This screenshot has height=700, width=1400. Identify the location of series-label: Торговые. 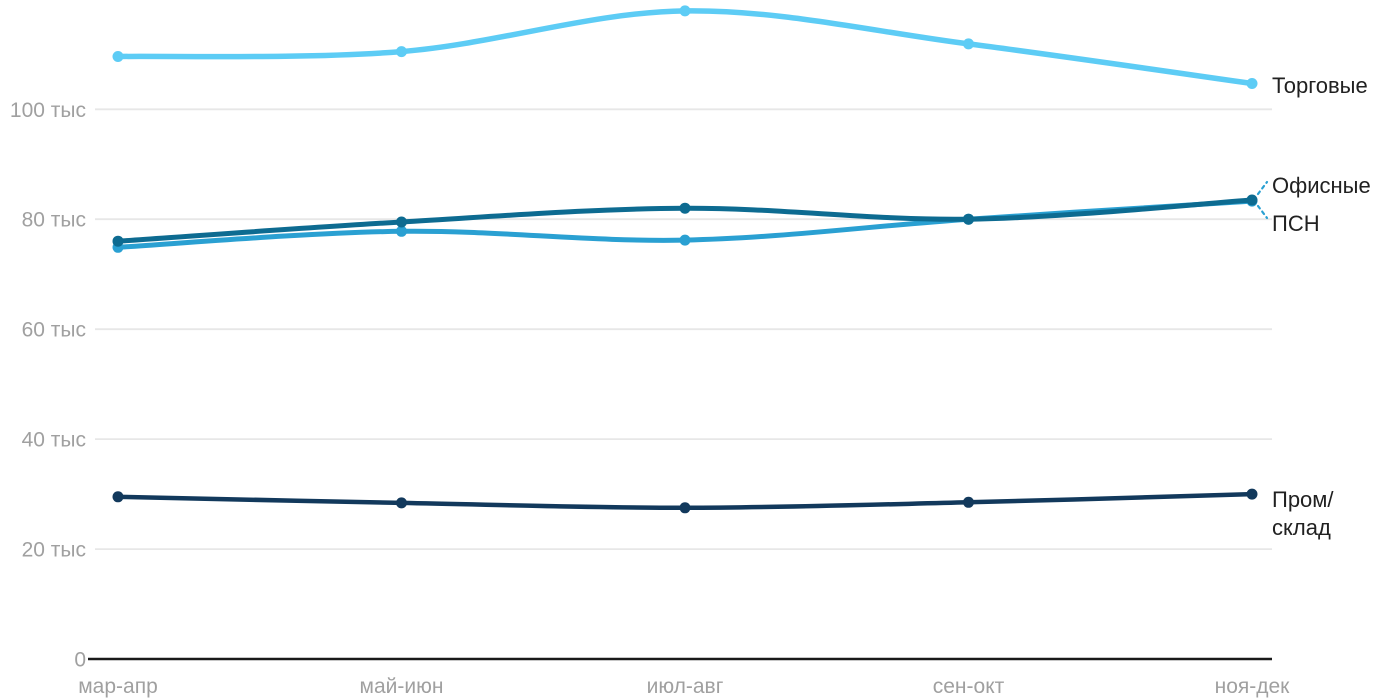
(1320, 85).